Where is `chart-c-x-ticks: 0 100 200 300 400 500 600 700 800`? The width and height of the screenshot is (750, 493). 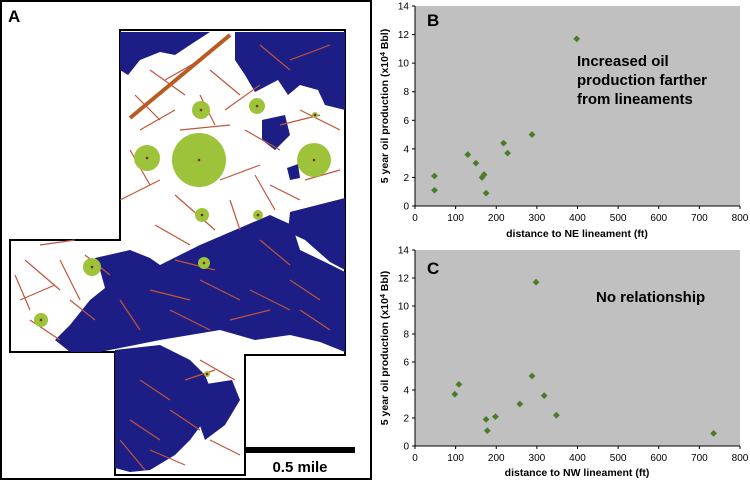 chart-c-x-ticks: 0 100 200 300 400 500 600 700 800 is located at coordinates (580, 455).